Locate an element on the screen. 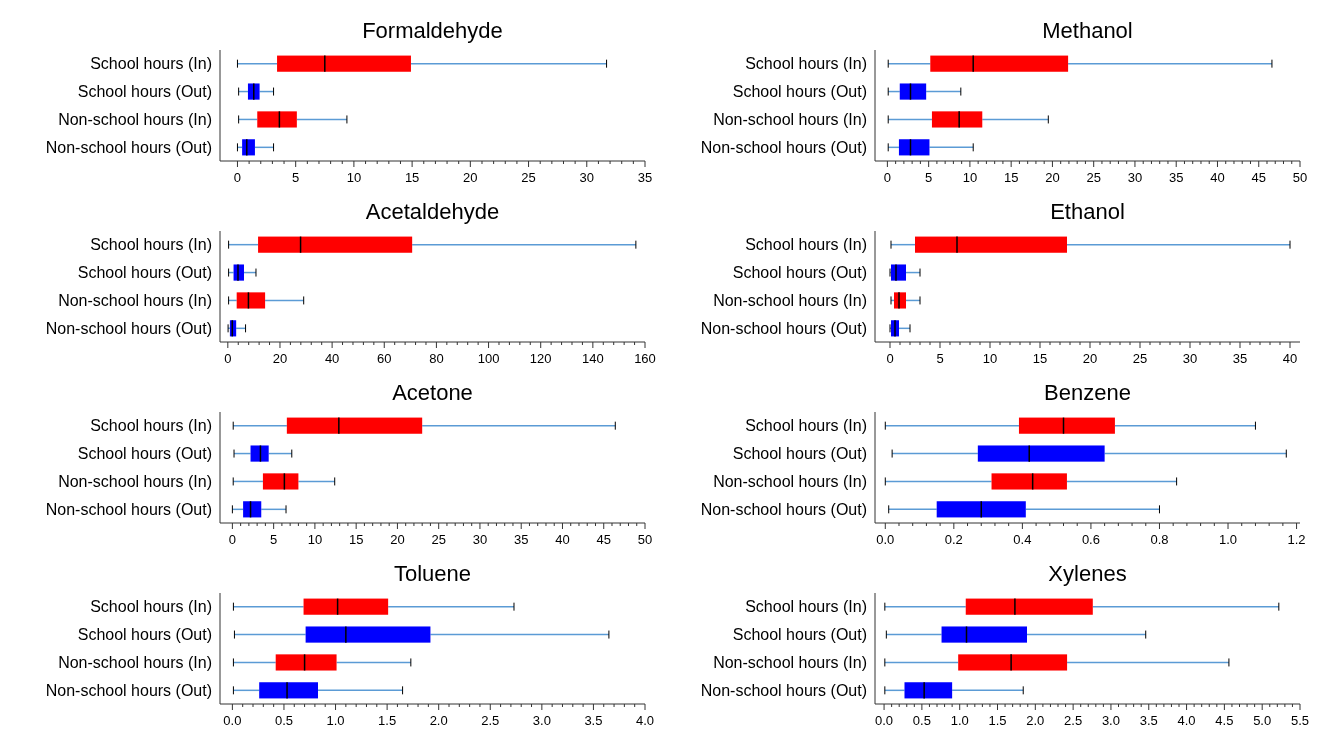 The image size is (1328, 735). x-tick-label: 100 is located at coordinates (488, 358).